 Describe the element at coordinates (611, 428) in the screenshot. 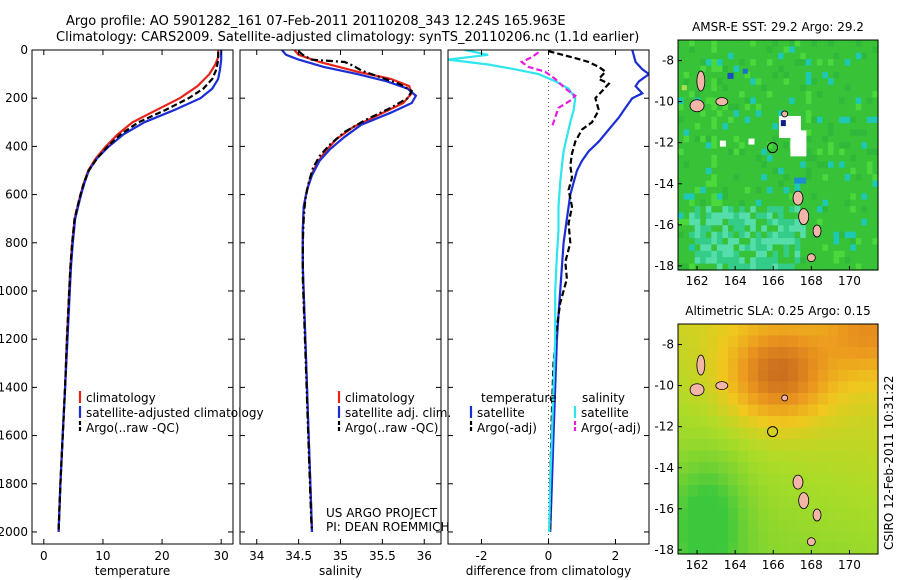

I see `legend-entry-sal-argo: Argo(-adj)` at that location.